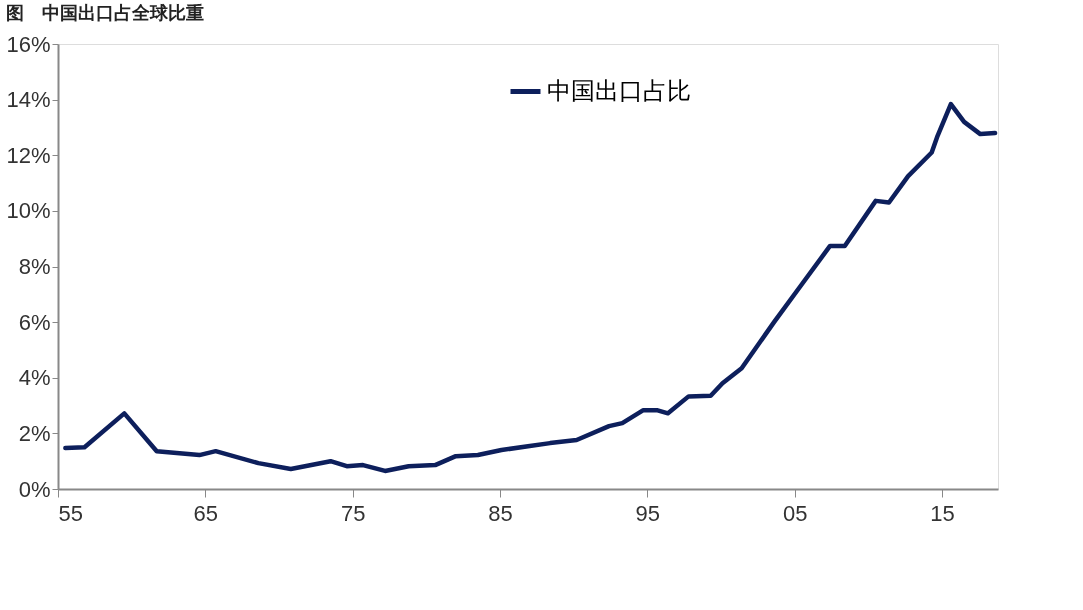 The height and width of the screenshot is (610, 1083). I want to click on y-tick-label: 10%, so click(28, 211).